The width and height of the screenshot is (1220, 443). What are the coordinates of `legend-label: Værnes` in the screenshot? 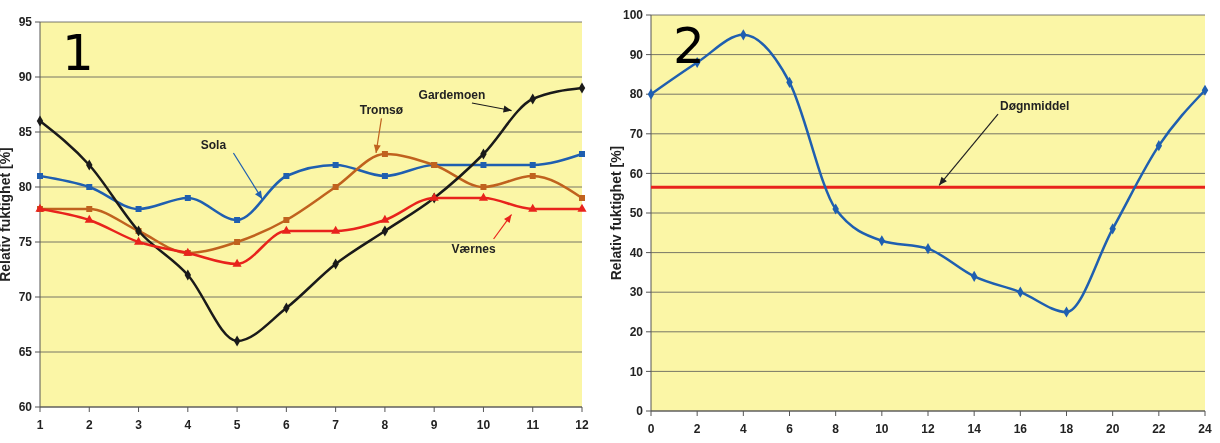 It's located at (473, 249).